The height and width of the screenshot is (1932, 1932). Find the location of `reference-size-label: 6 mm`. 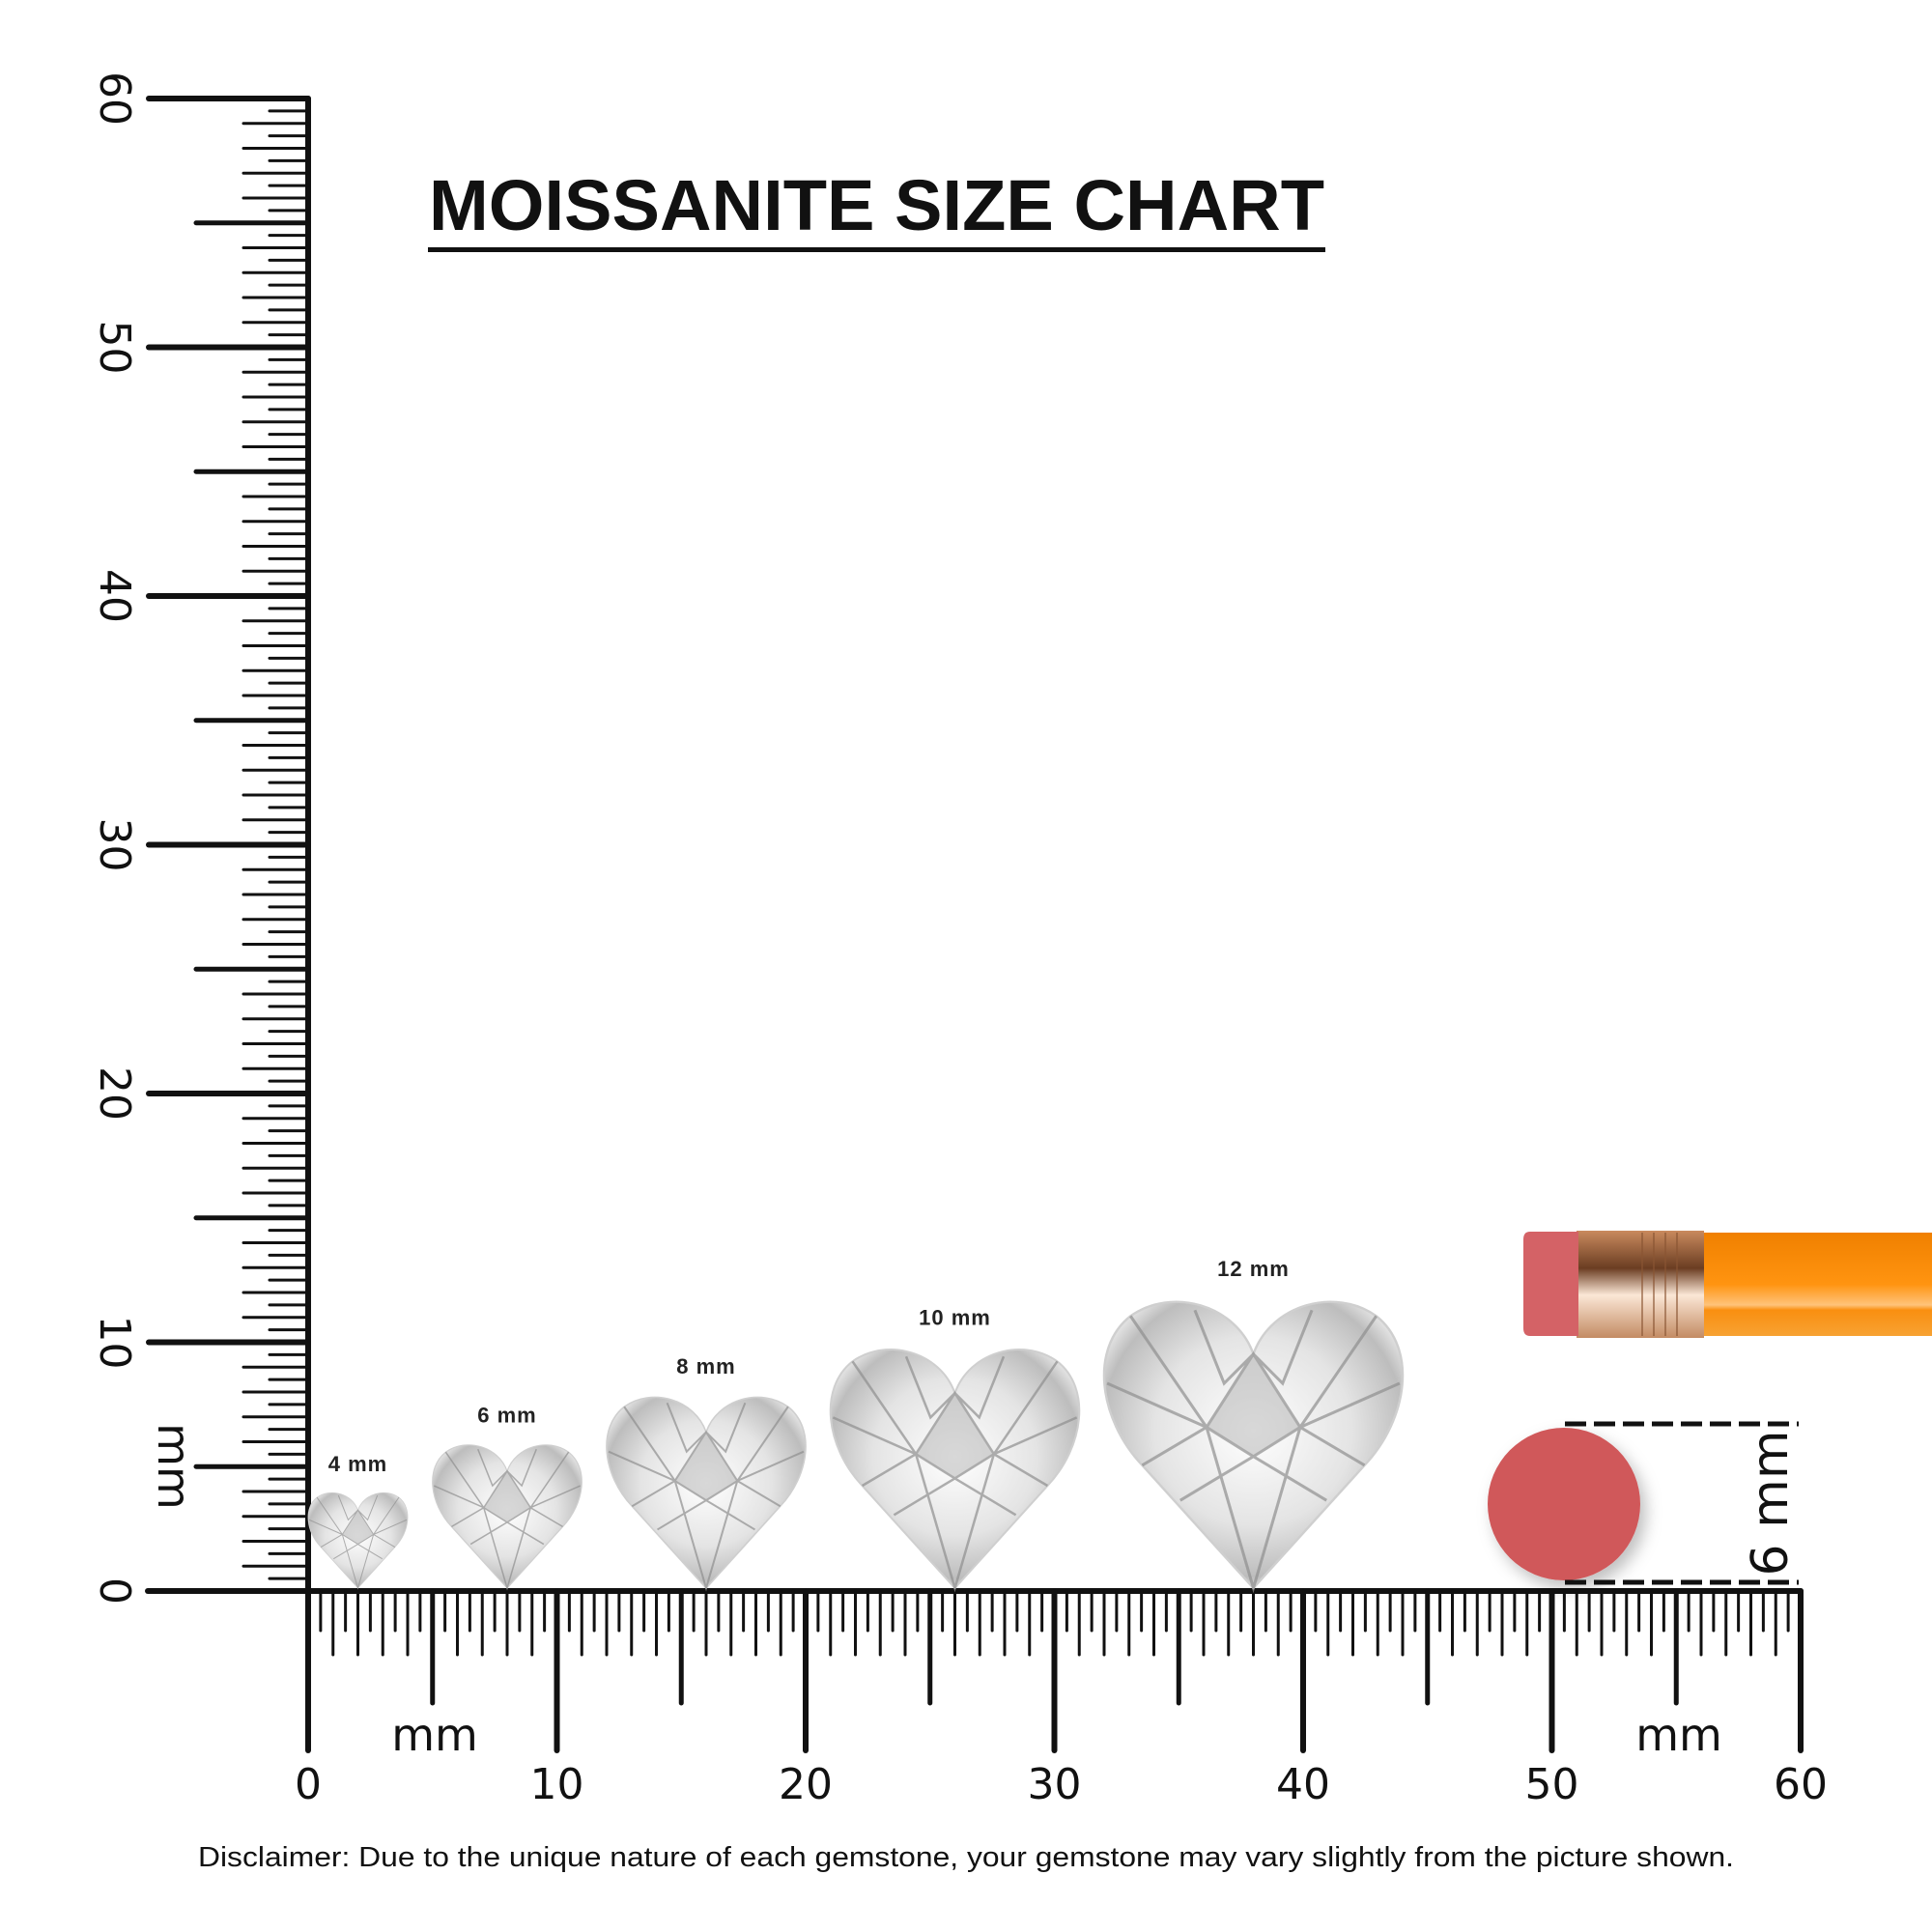

reference-size-label: 6 mm is located at coordinates (1771, 1504).